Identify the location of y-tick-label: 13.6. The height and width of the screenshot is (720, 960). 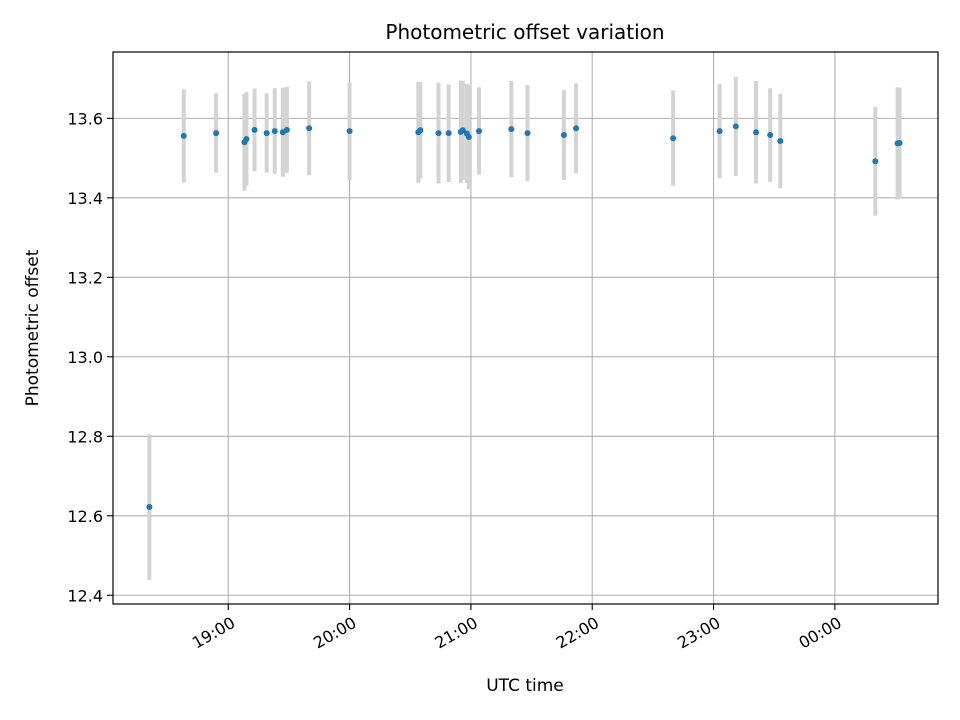
(85, 118).